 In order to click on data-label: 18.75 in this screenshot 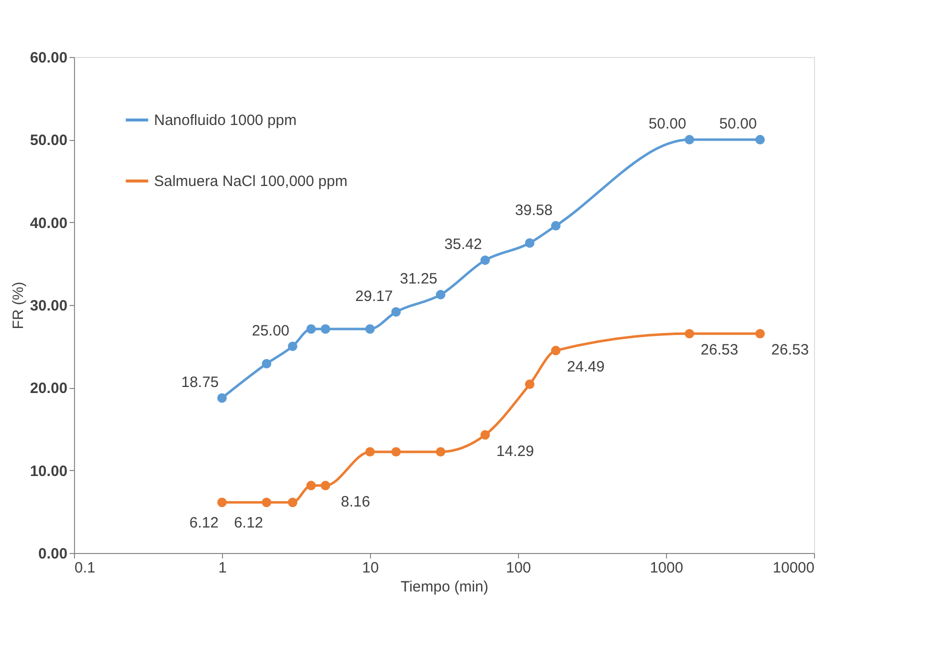, I will do `click(200, 382)`.